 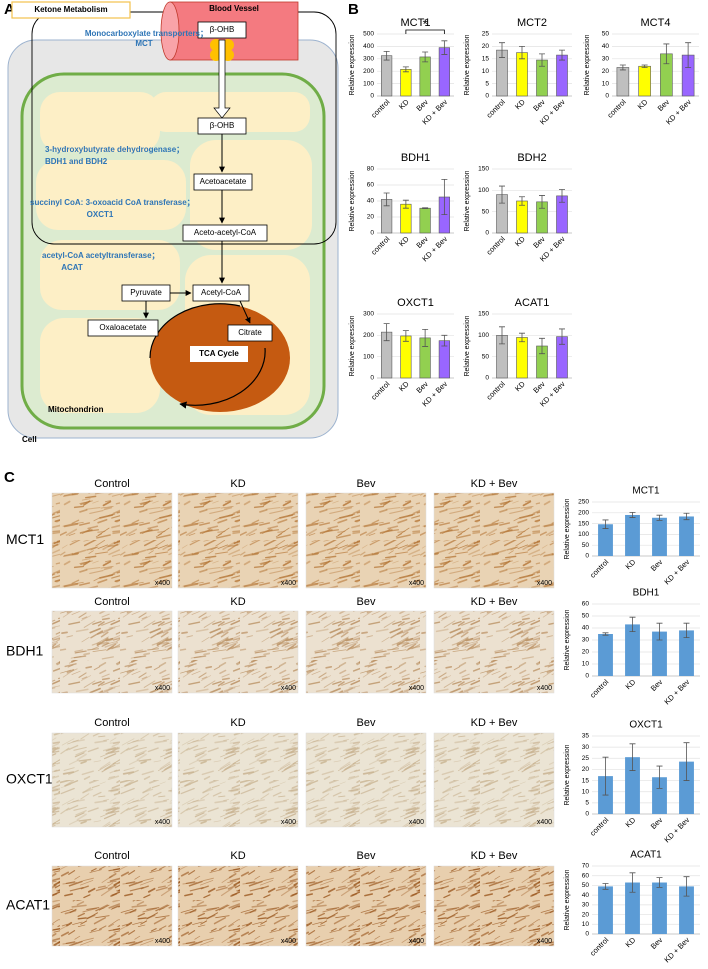 I want to click on y-tick-label: 60, so click(x=586, y=604).